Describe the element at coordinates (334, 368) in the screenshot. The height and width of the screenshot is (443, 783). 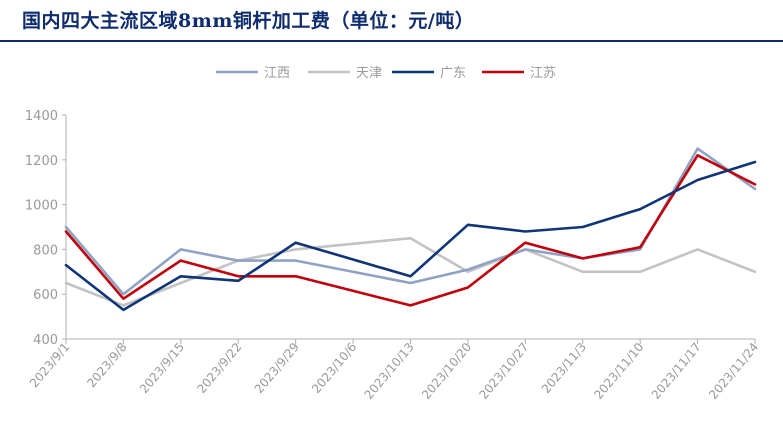
I see `x-tick-label: 2023/10/6` at that location.